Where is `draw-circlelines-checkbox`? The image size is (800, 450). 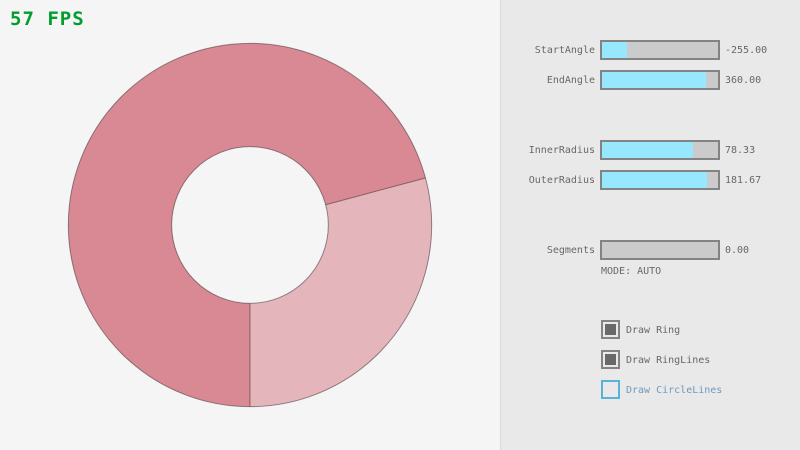 draw-circlelines-checkbox is located at coordinates (610, 389).